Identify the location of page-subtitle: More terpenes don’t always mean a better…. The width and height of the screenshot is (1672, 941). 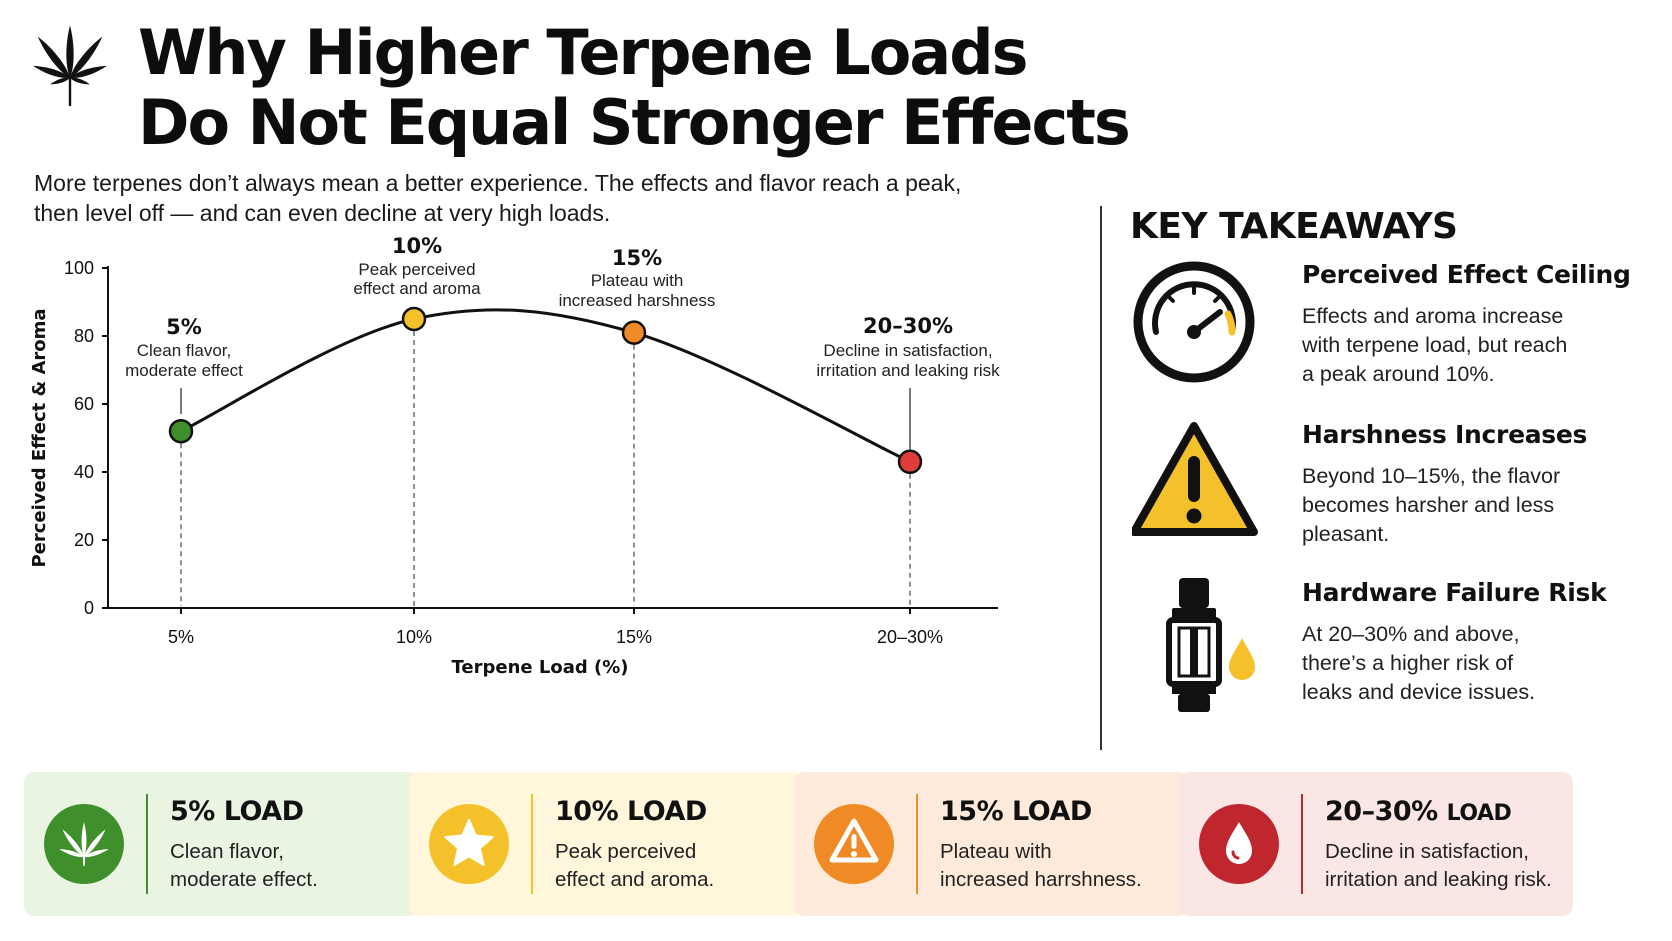
(534, 198).